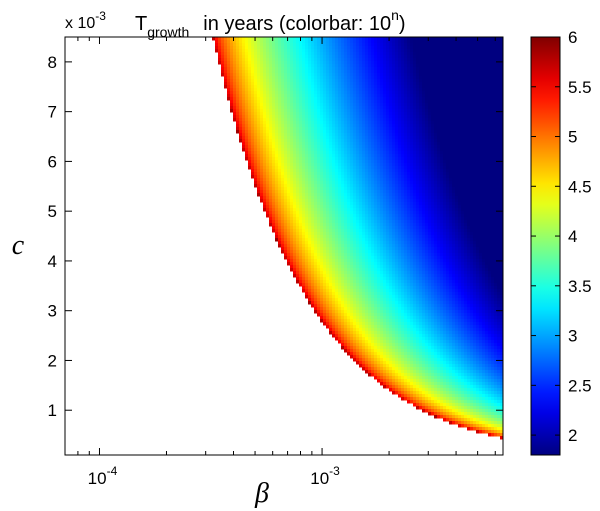 The height and width of the screenshot is (511, 600). I want to click on y-axis-label: c, so click(18, 245).